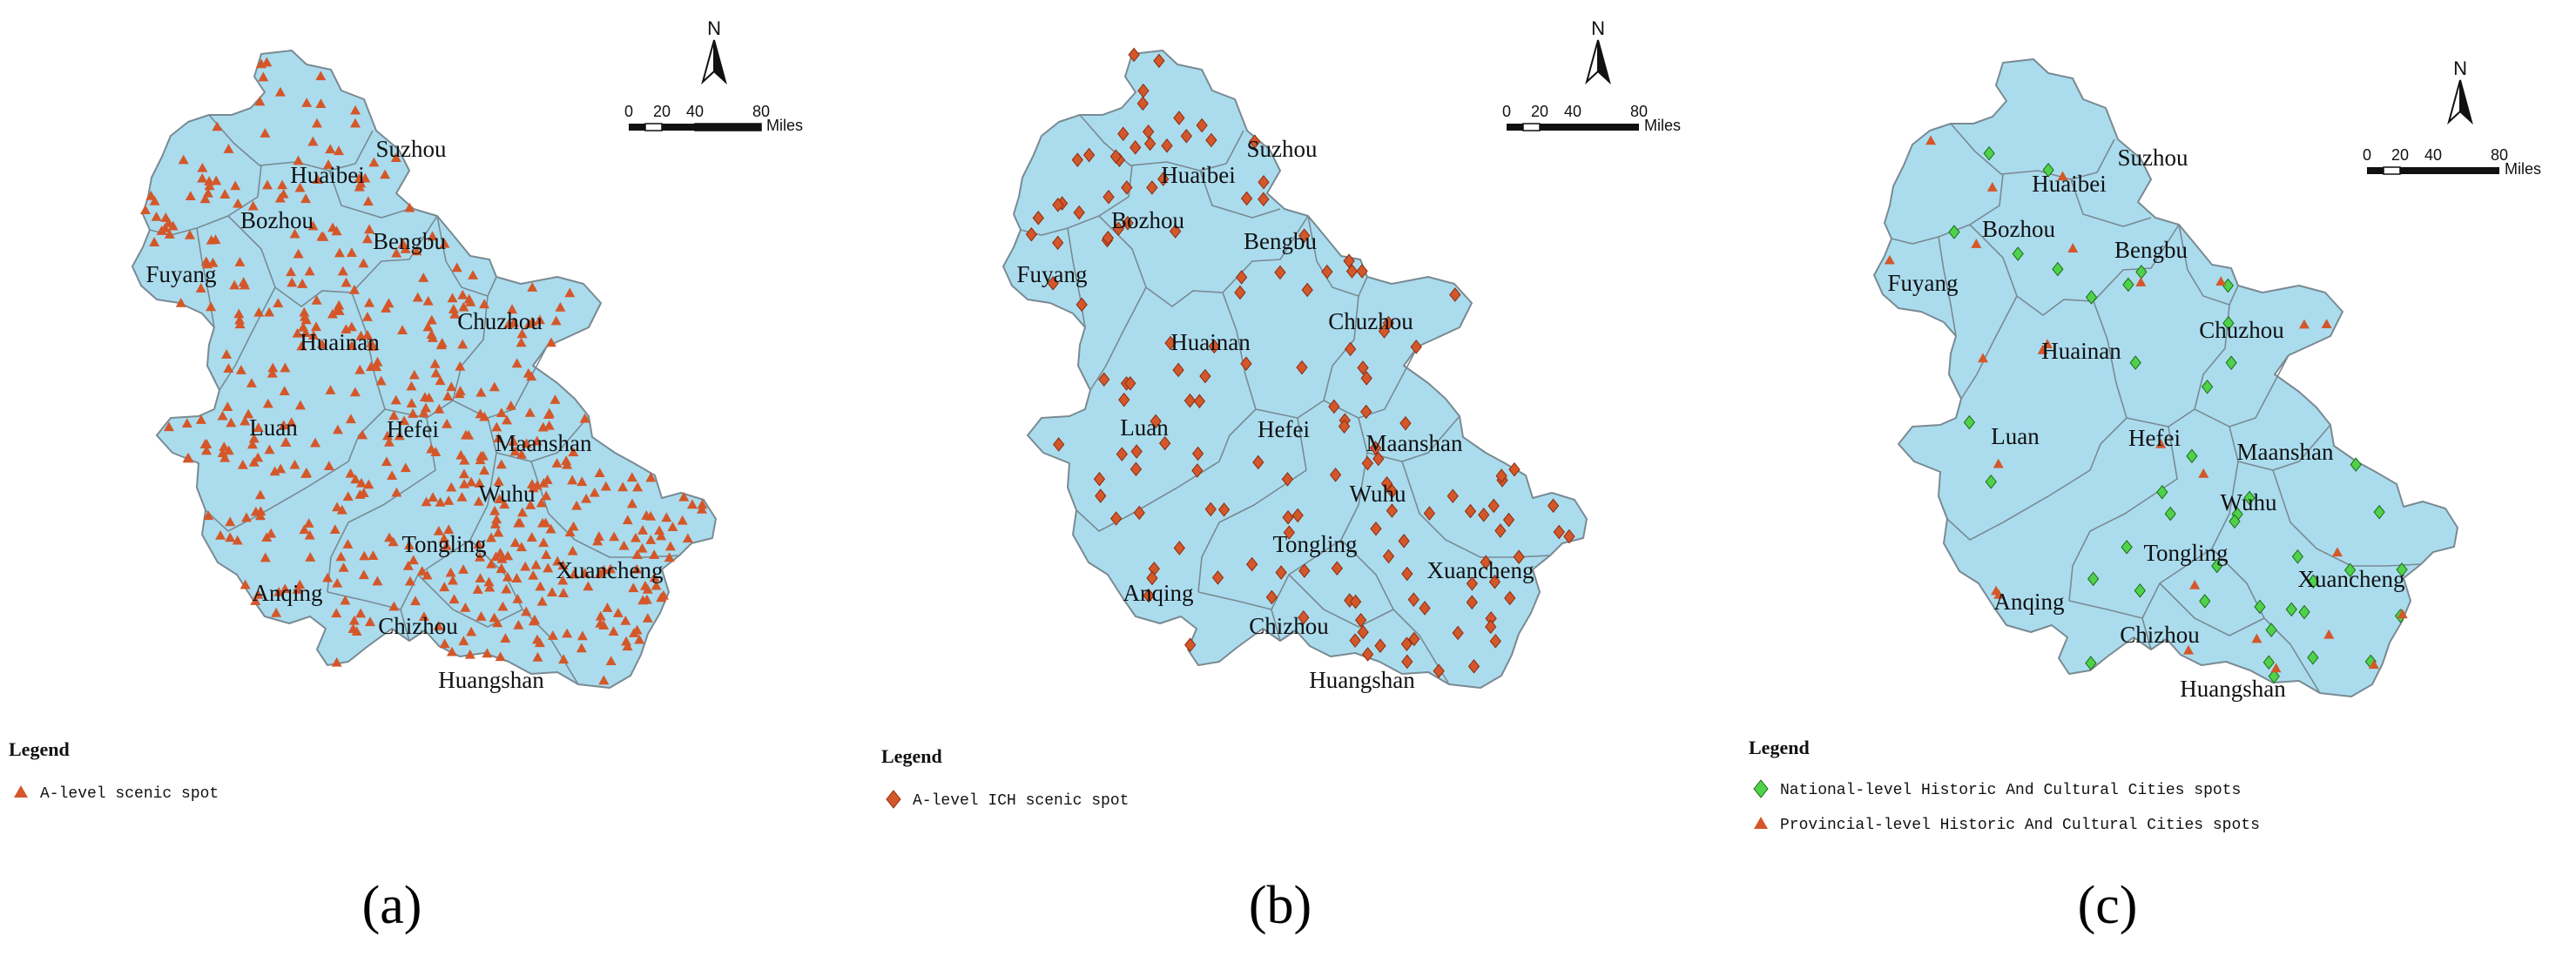 The height and width of the screenshot is (956, 2576). I want to click on city-label-chizhou: Chizhou, so click(2160, 635).